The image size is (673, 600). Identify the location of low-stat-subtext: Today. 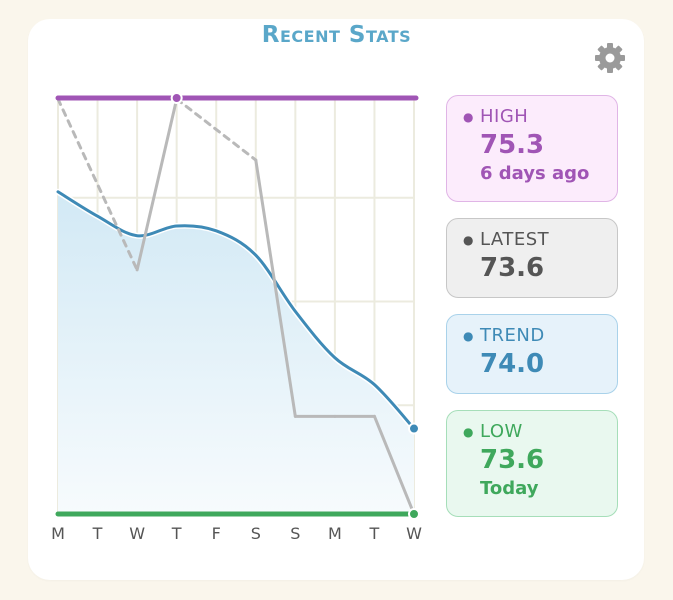
(509, 488).